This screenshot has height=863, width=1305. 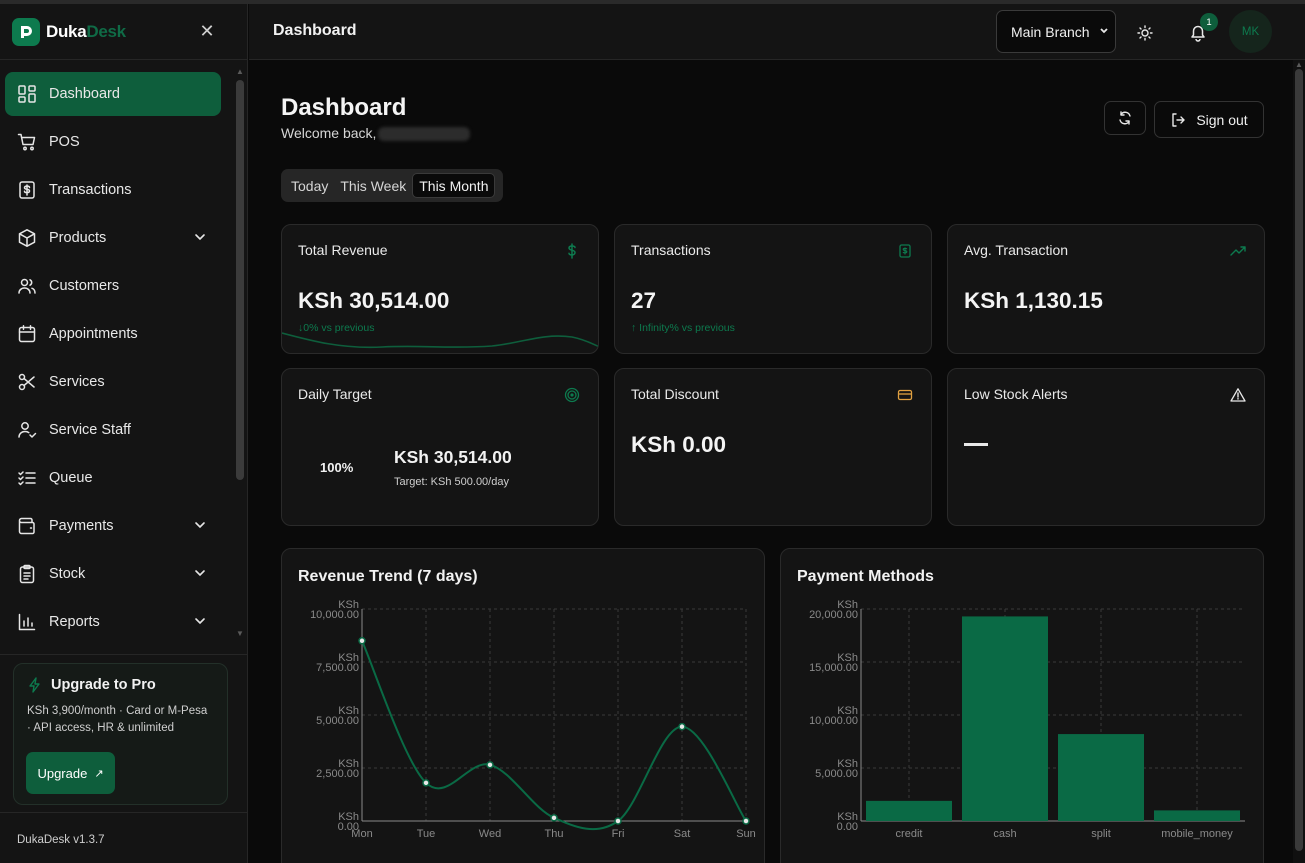 I want to click on dashboard-icon, so click(x=27, y=94).